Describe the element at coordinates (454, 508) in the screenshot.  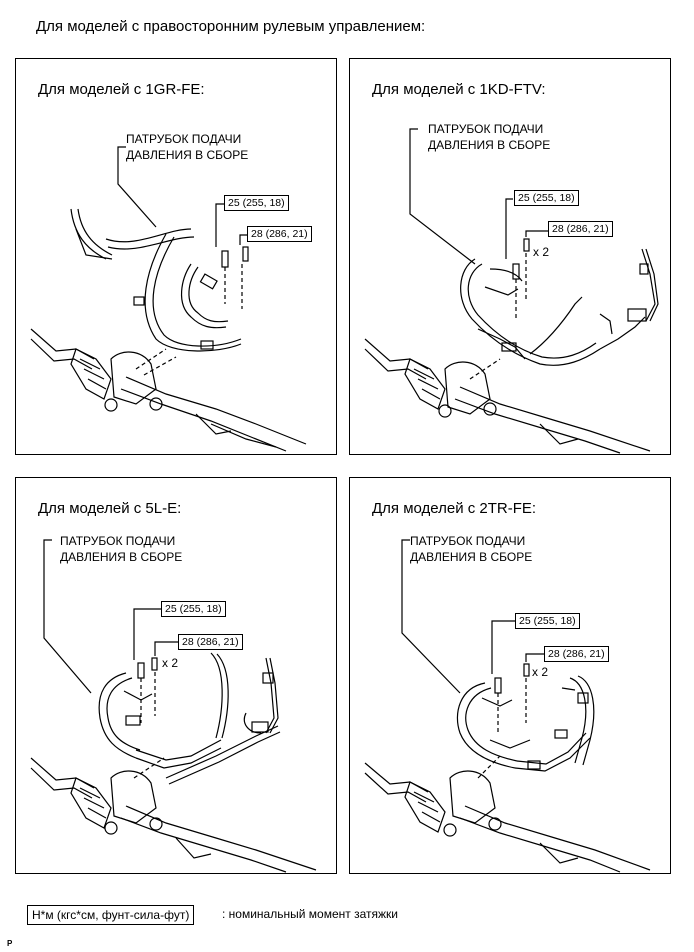
I see `panel-title: Для моделей с 2TR-FE:` at that location.